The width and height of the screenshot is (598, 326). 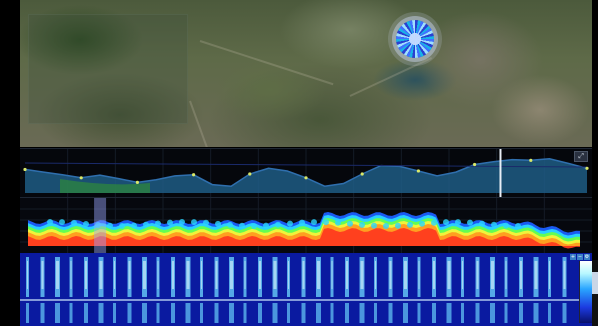 I want to click on scrollbar-thumb, so click(x=595, y=283).